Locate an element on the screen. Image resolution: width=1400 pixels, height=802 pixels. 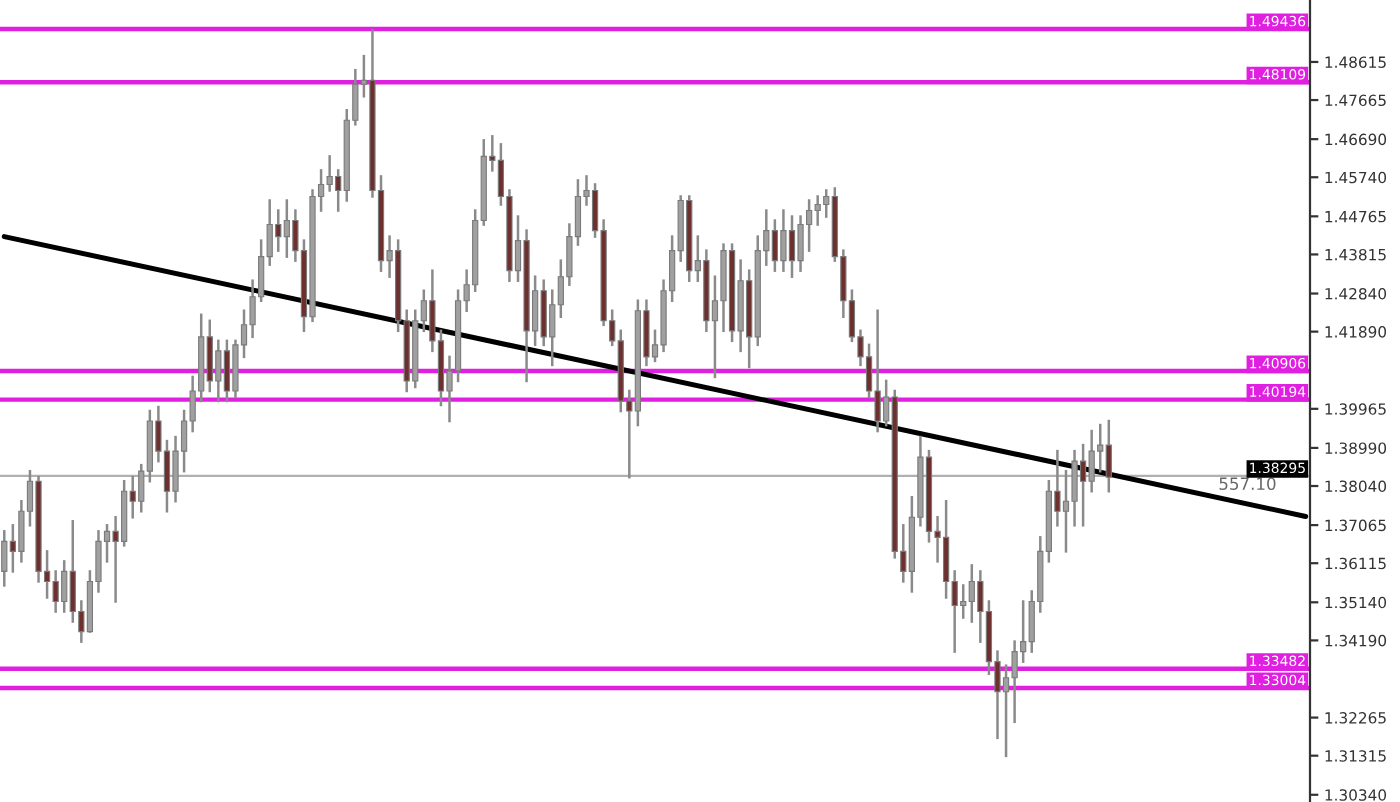
annotation: 557.10 is located at coordinates (1247, 483).